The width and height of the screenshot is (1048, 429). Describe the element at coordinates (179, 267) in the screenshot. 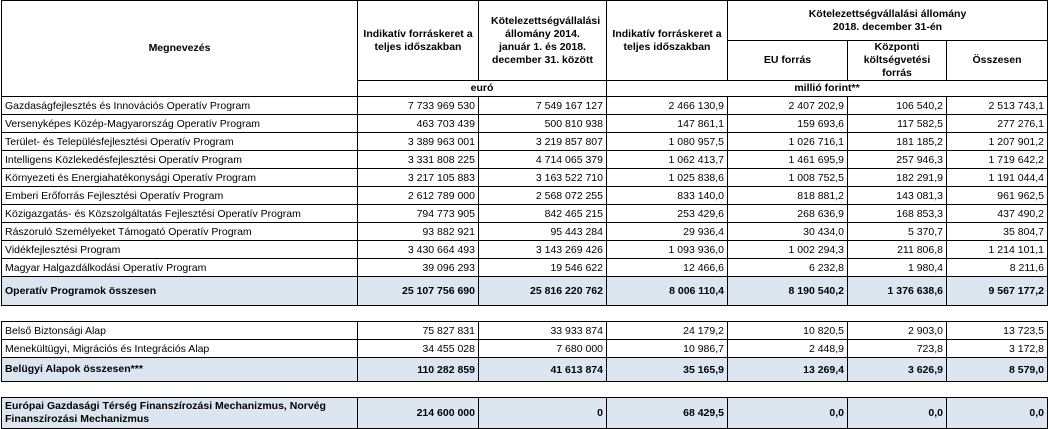

I see `row-label: Magyar Halgazdálkodási Operatív Program` at that location.